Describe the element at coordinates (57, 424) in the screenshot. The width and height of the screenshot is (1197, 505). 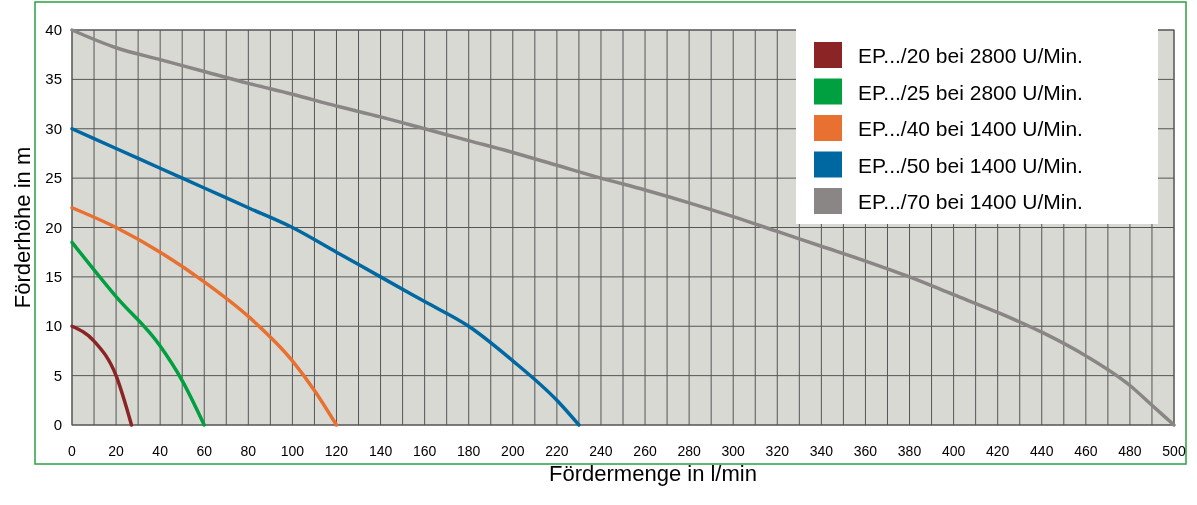
I see `y-tick-label: 0` at that location.